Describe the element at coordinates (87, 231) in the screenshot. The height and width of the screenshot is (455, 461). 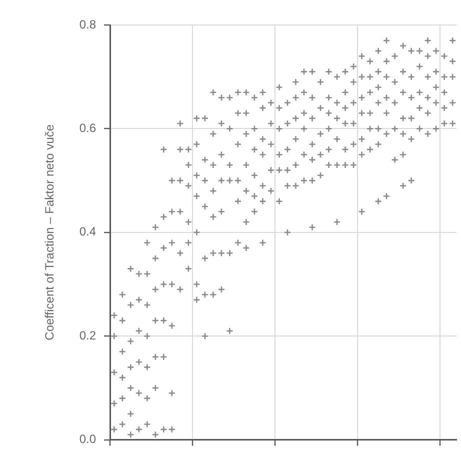
I see `y-tick-label: 0.4` at that location.